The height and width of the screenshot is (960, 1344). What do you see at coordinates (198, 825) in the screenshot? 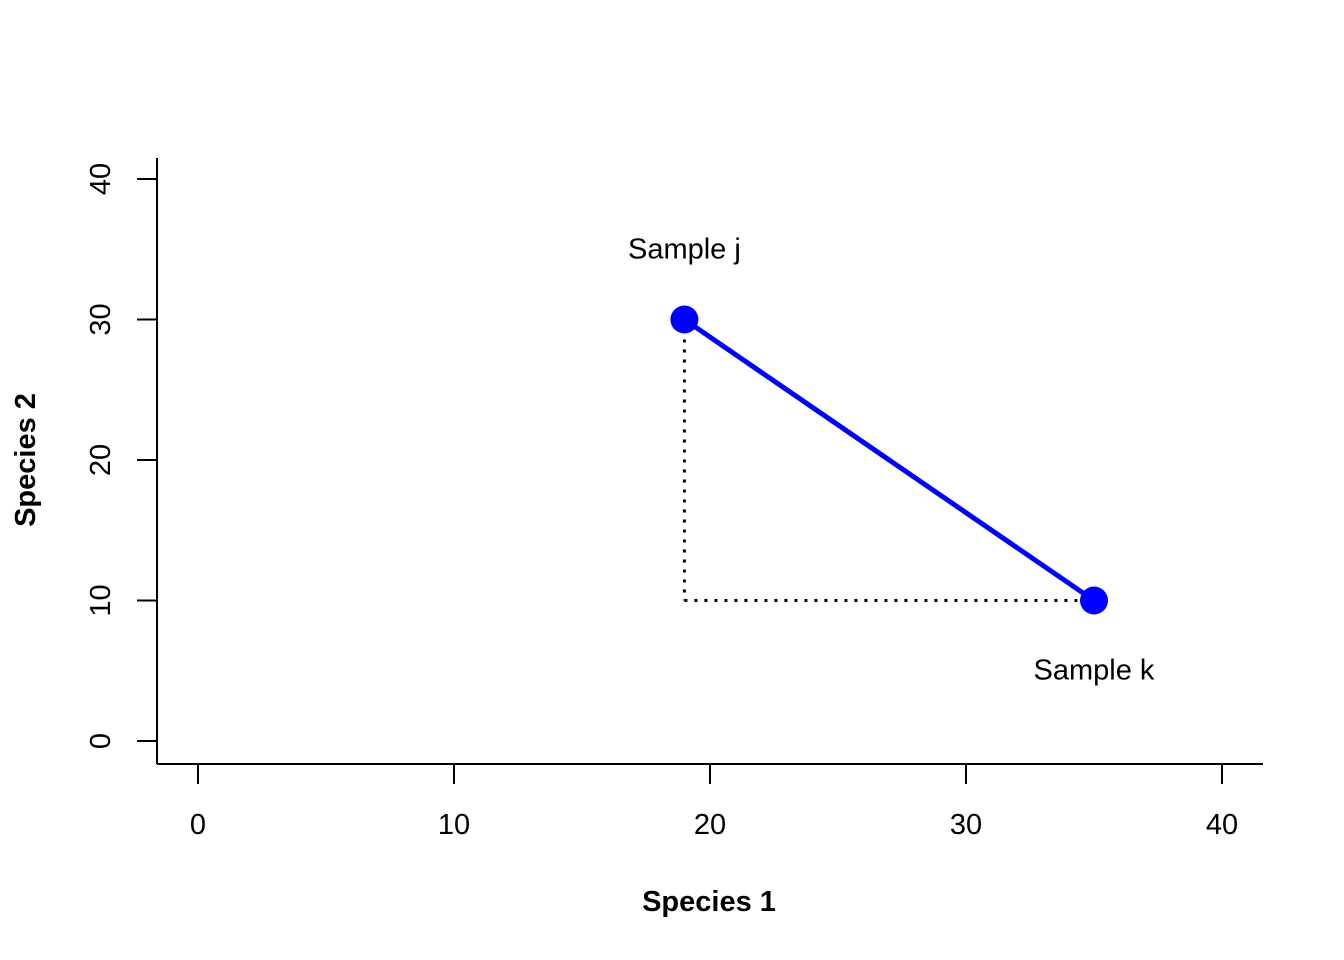
I see `x-tick-label: 0` at bounding box center [198, 825].